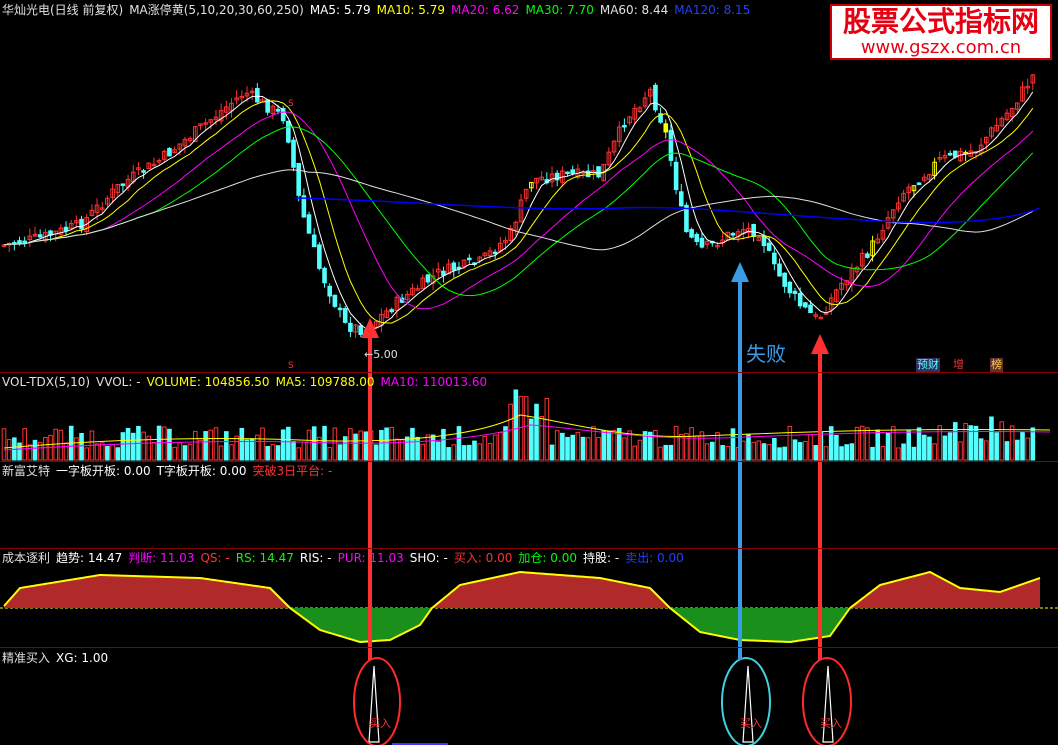 The width and height of the screenshot is (1058, 745). Describe the element at coordinates (325, 382) in the screenshot. I see `vol-ma5-value: MA5: 109788.00` at that location.